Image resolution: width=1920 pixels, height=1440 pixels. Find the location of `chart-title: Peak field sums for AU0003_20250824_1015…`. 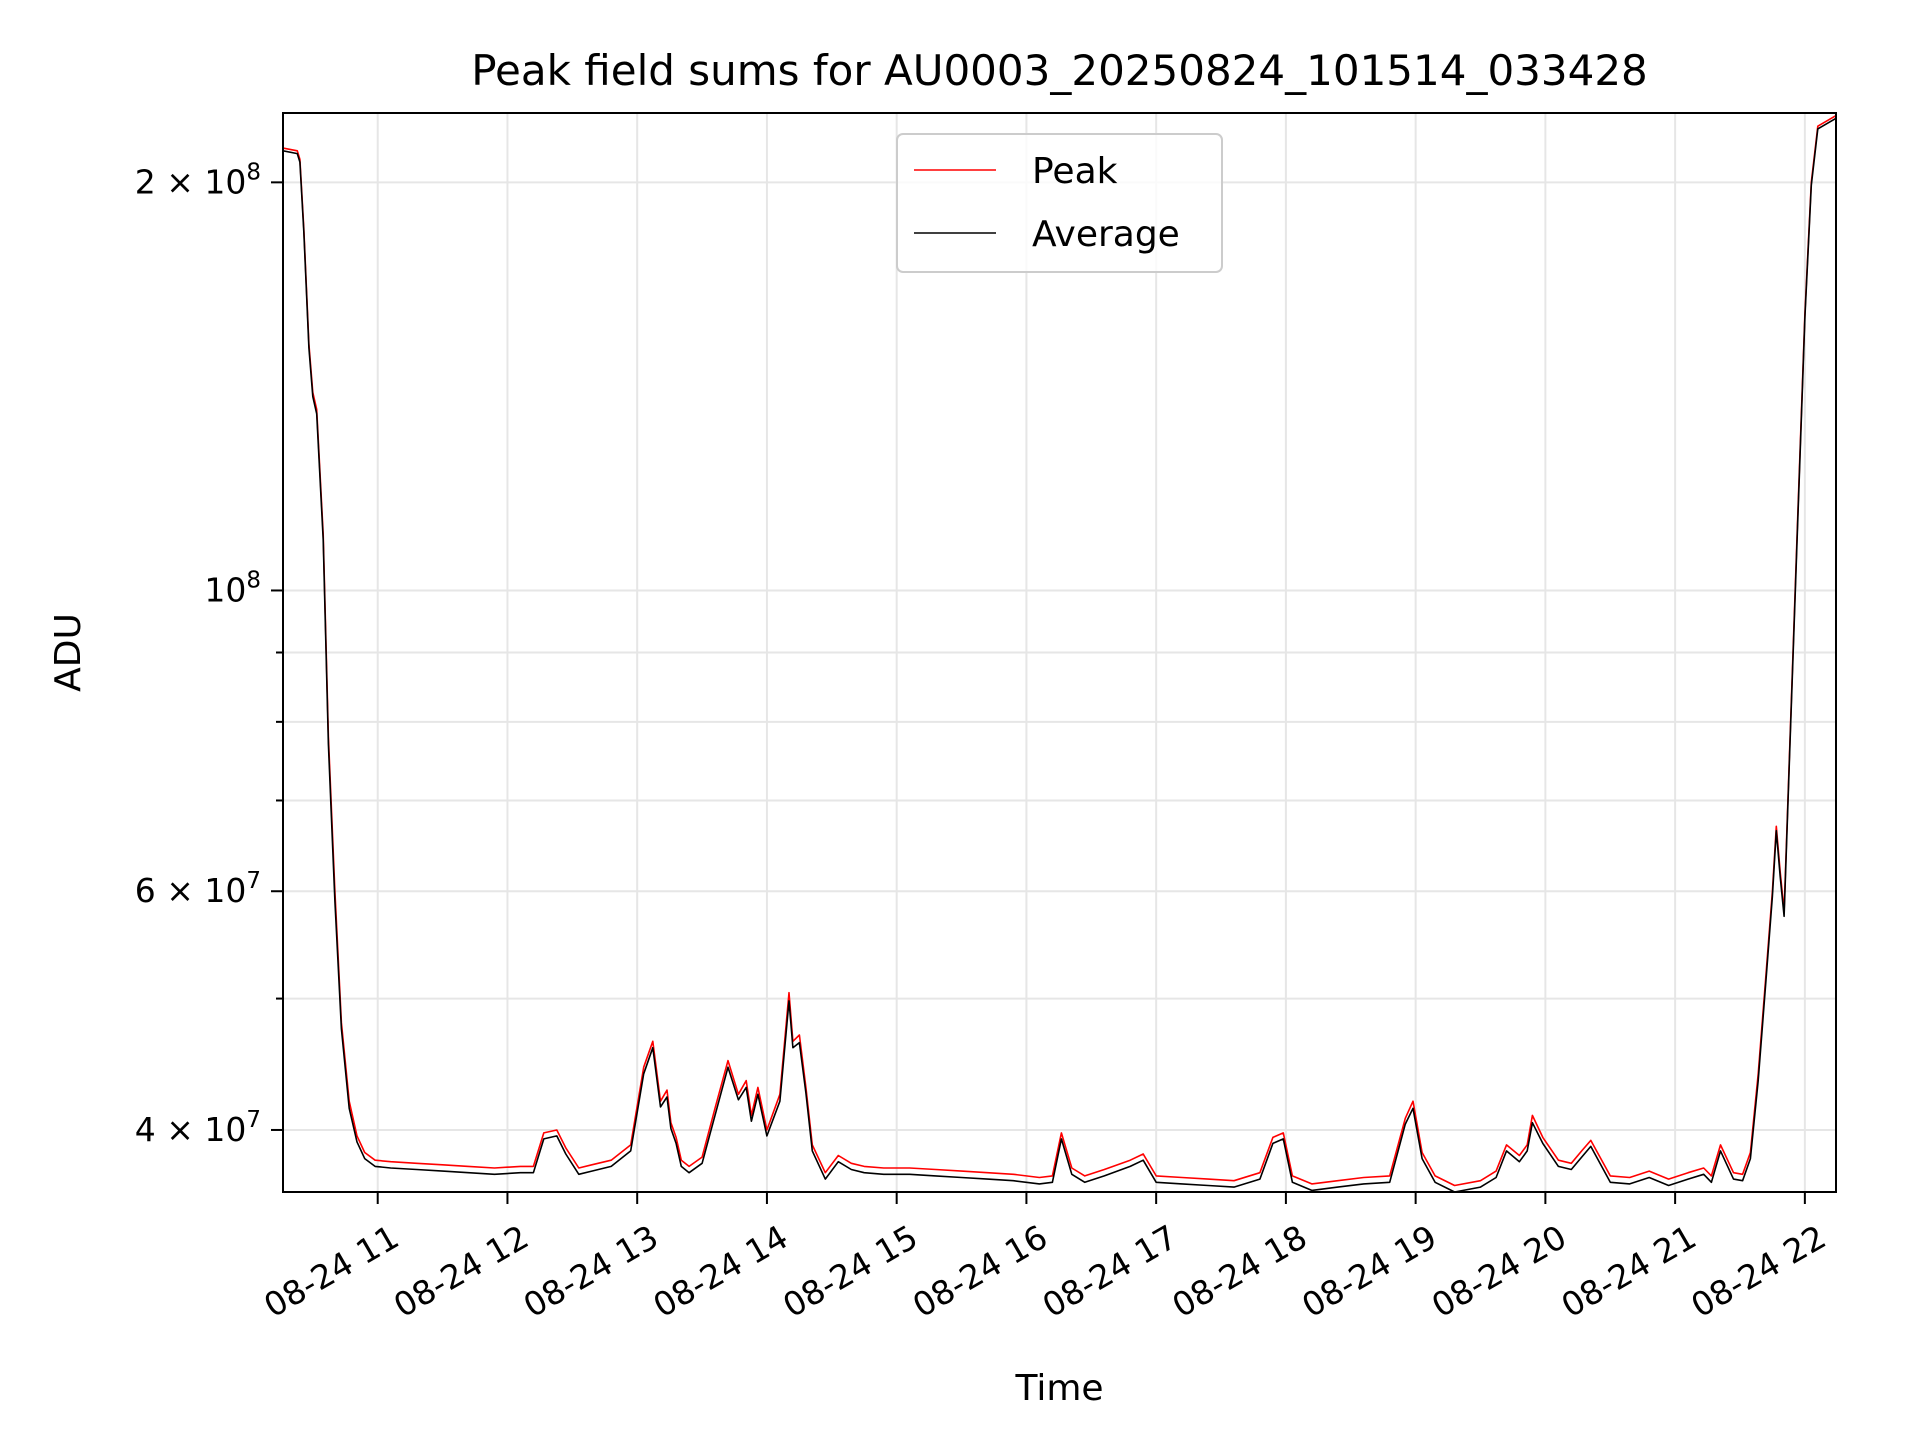

chart-title: Peak field sums for AU0003_20250824_1015… is located at coordinates (1059, 70).